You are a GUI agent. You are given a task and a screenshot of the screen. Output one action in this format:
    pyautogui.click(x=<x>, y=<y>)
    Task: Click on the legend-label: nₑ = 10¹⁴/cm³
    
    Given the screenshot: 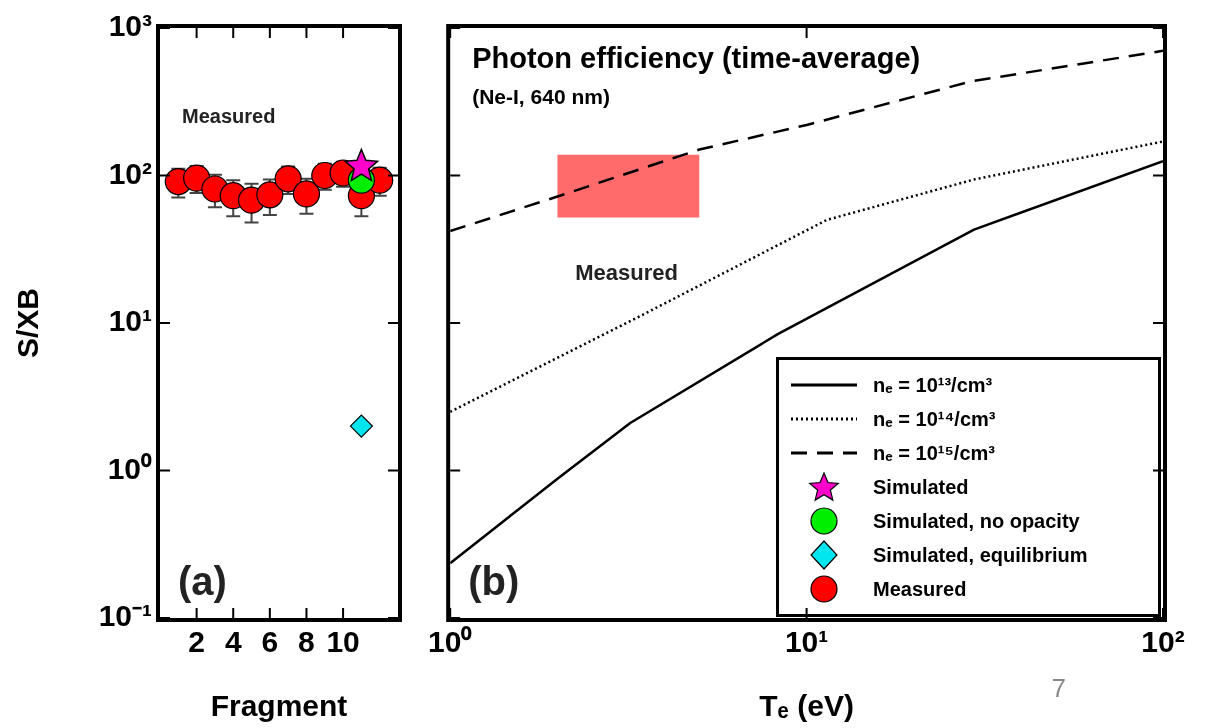 What is the action you would take?
    pyautogui.click(x=934, y=419)
    